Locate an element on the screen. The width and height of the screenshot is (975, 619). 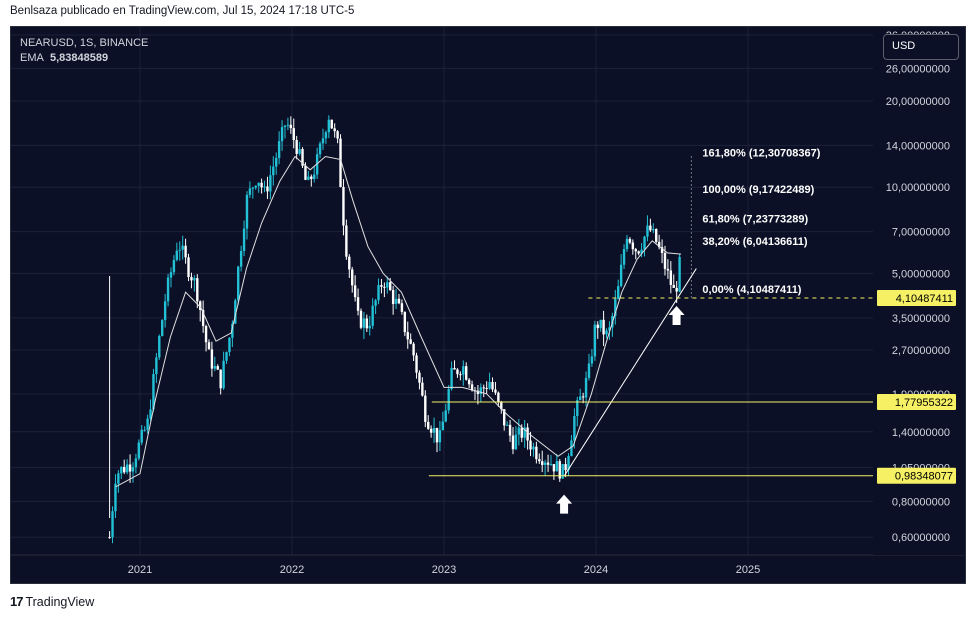
price-axis-label: 26,00000000 is located at coordinates (918, 69).